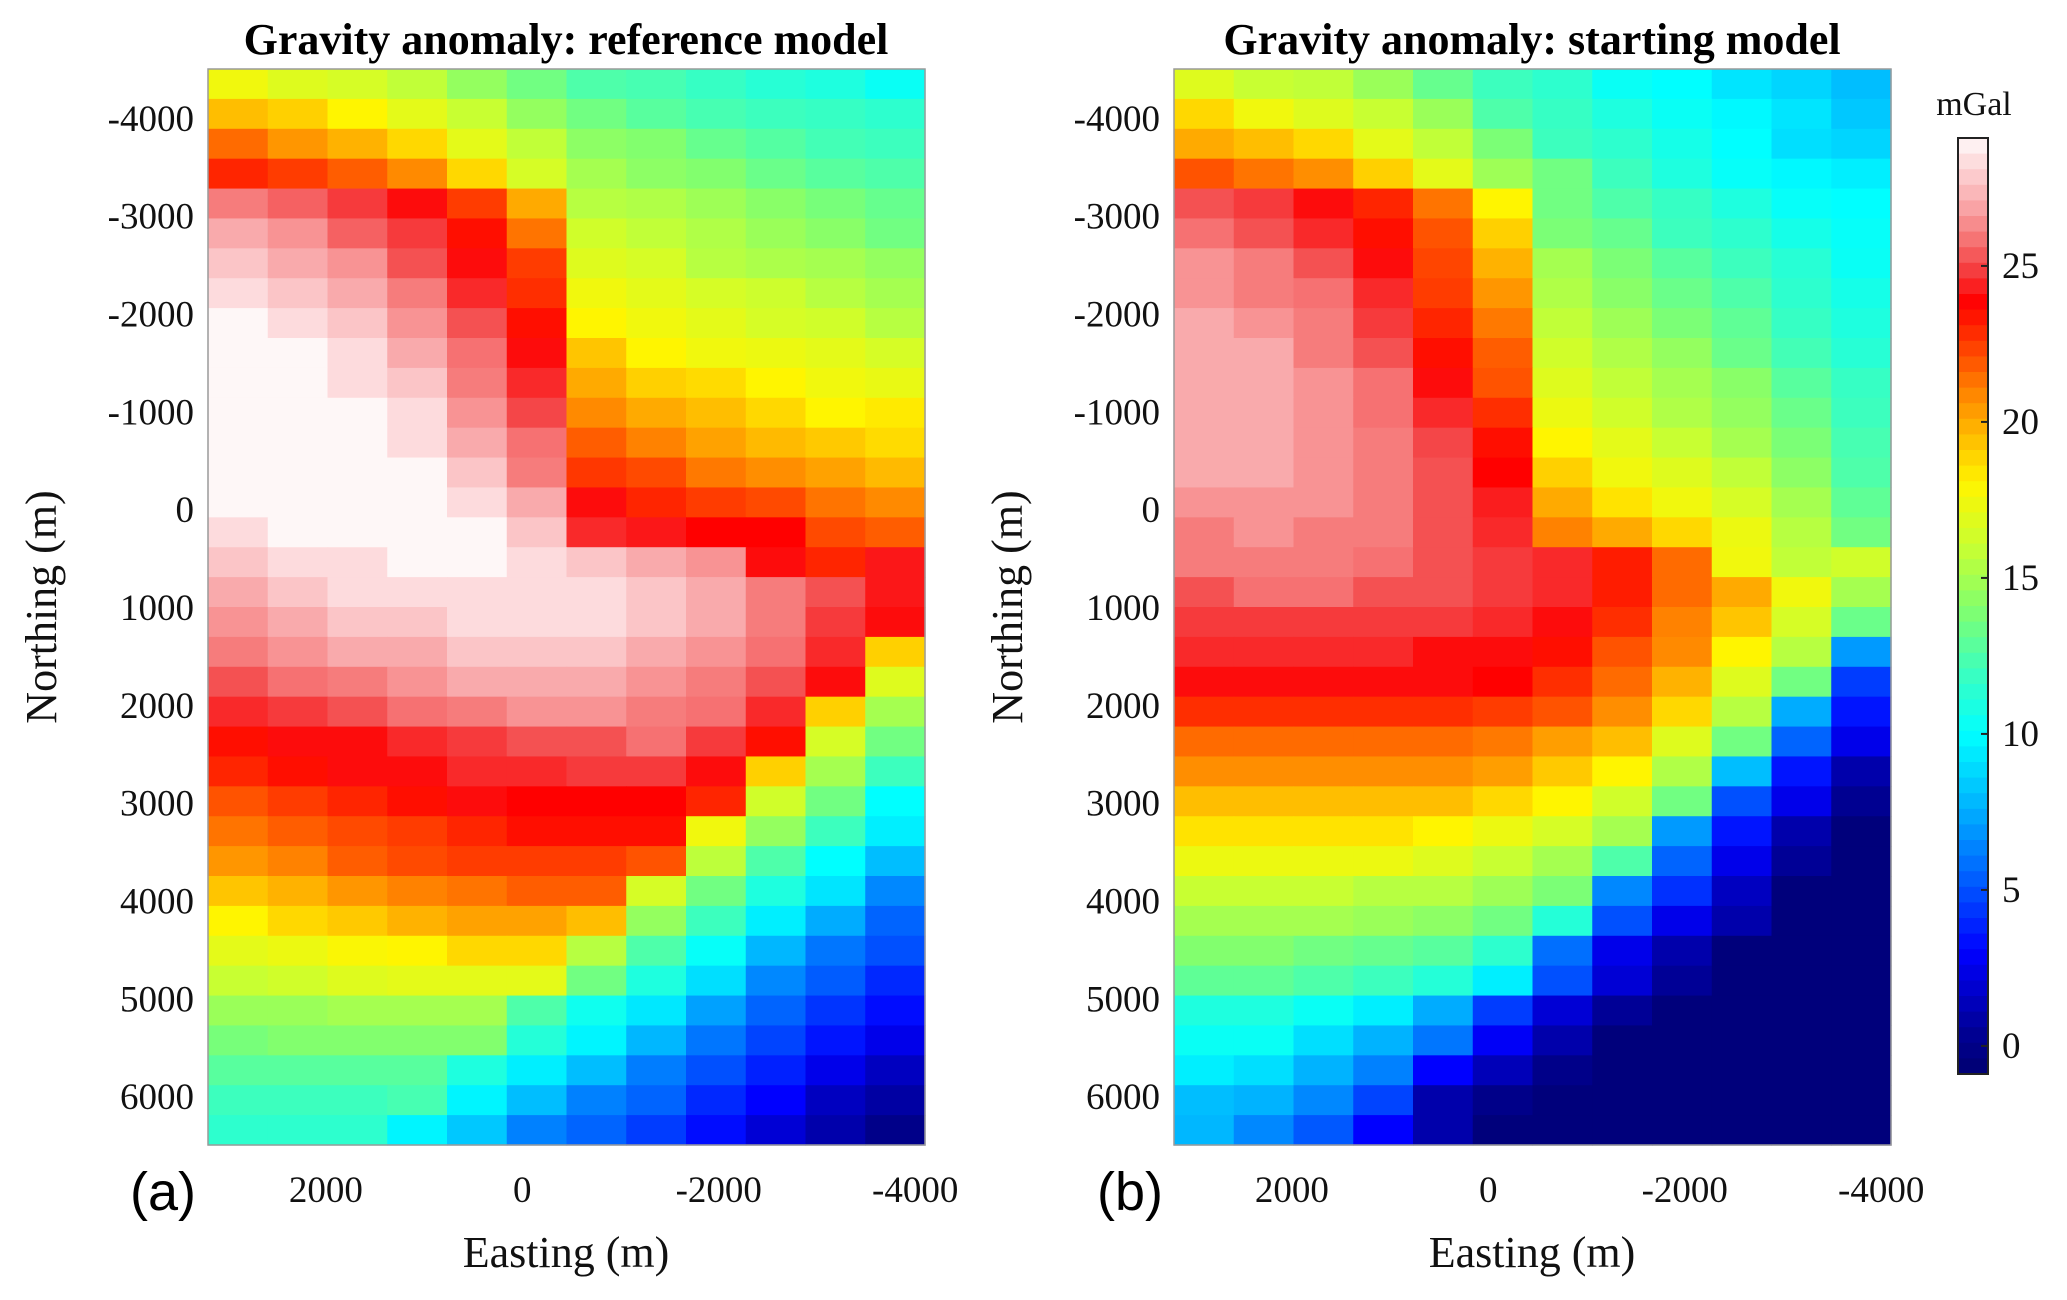  Describe the element at coordinates (1589, 1190) in the screenshot. I see `x-tick-labels: 2000 0 -2000 -4000` at that location.